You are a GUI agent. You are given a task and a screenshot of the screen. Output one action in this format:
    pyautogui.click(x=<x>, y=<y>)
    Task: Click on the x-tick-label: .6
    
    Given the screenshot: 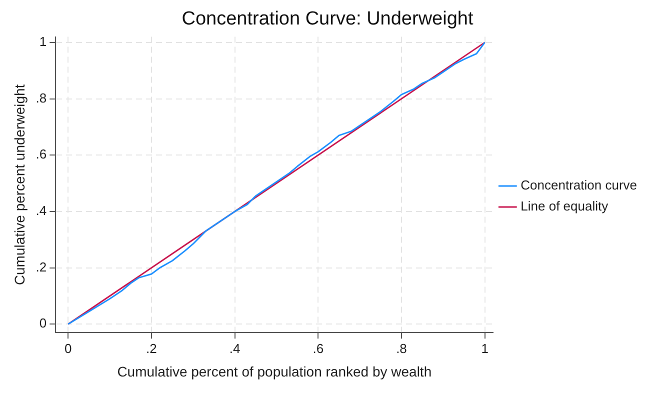 What is the action you would take?
    pyautogui.click(x=318, y=348)
    